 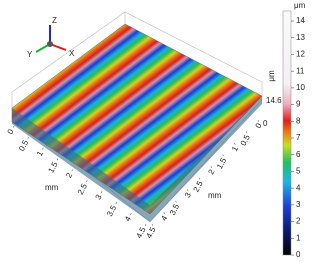 I want to click on colorbar-tick-label: 11, so click(x=300, y=70).